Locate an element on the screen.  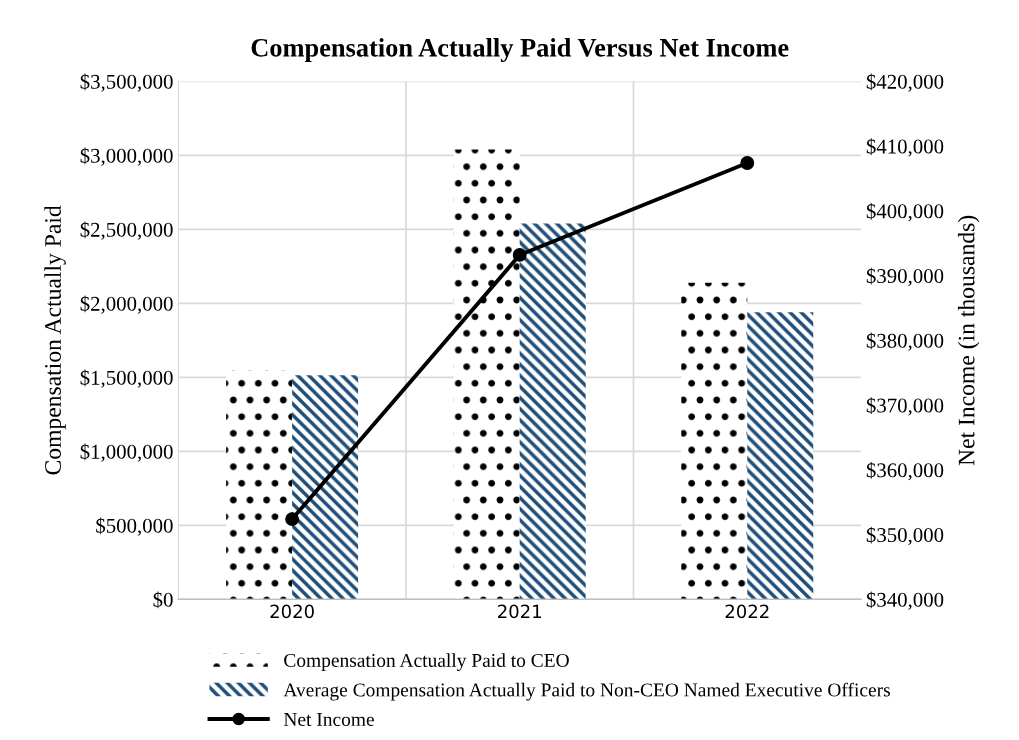
legend-label: Compensation Actually Paid to CEO is located at coordinates (426, 662).